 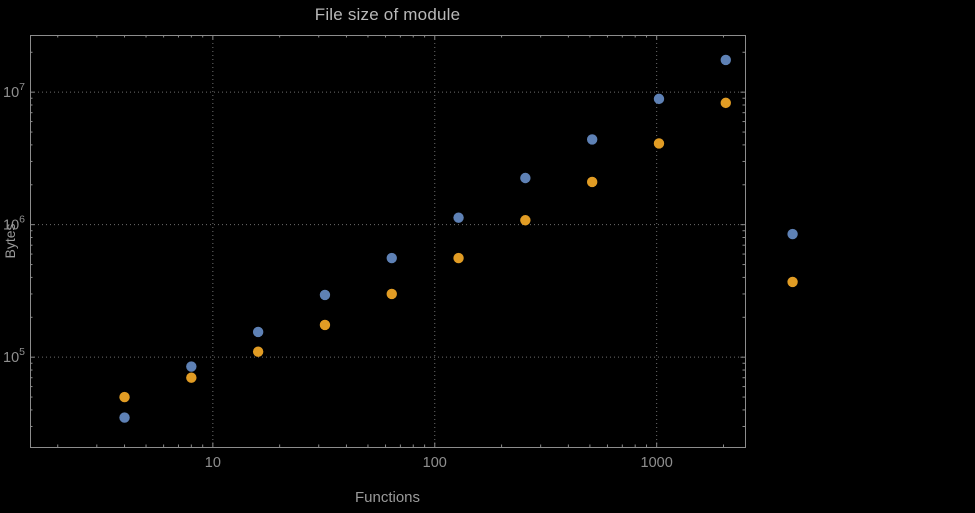 What do you see at coordinates (14, 91) in the screenshot?
I see `y-tick-label: 10⁷` at bounding box center [14, 91].